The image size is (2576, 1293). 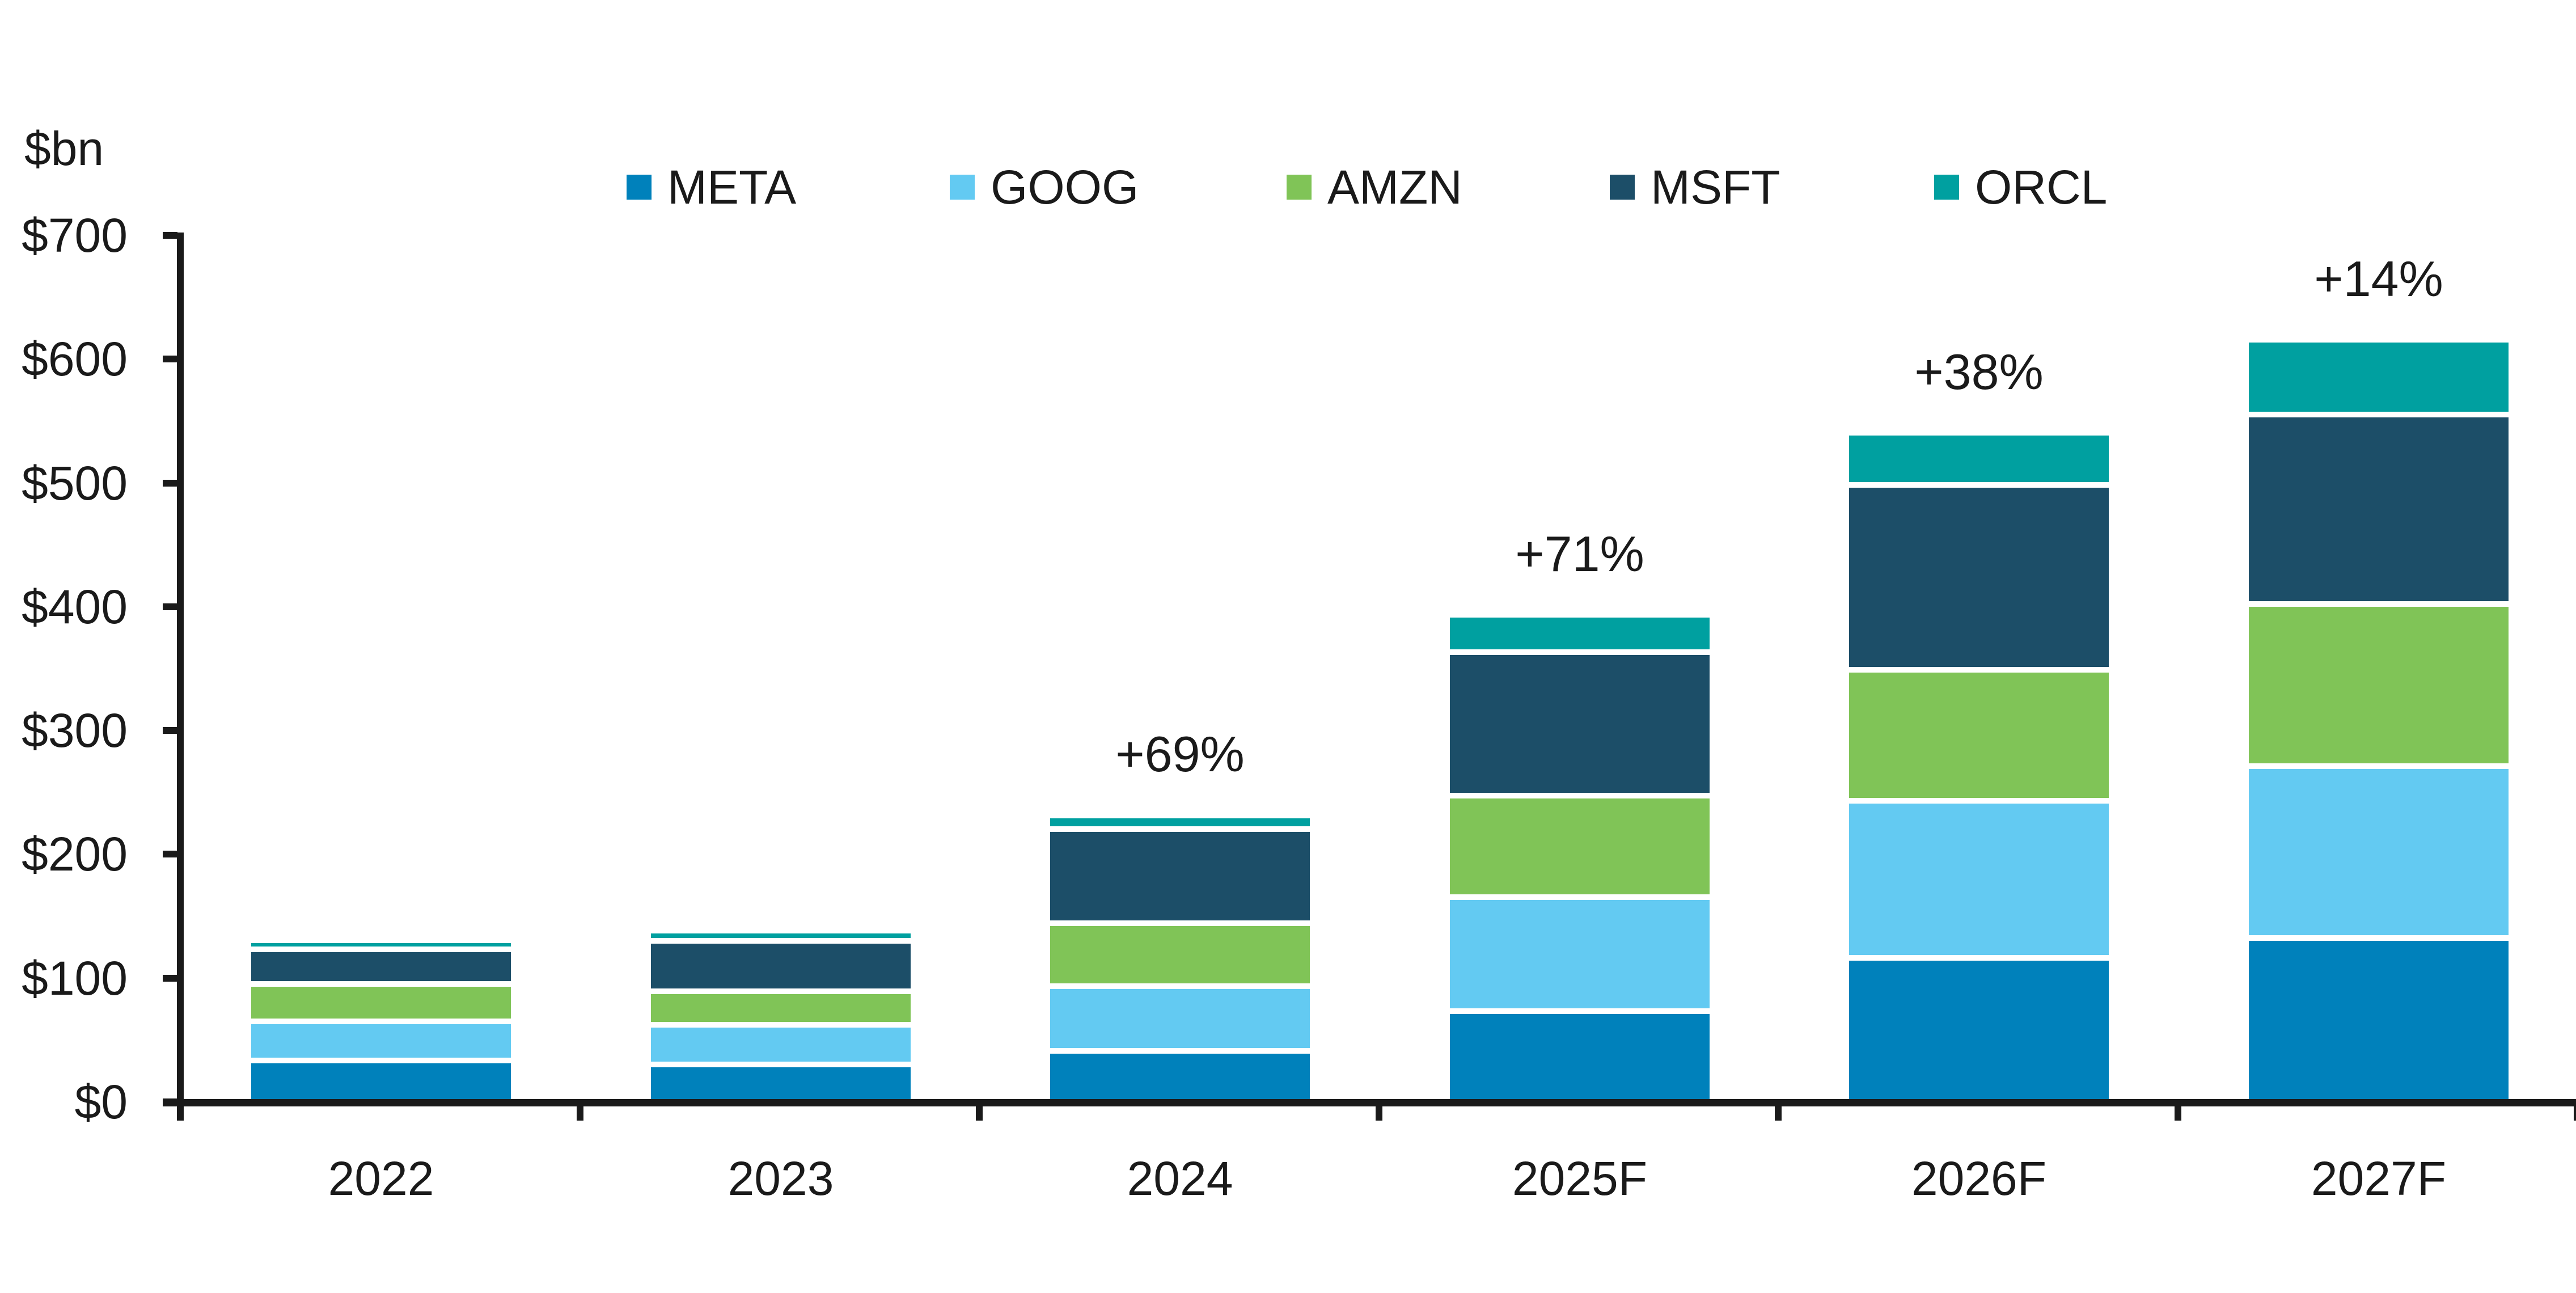 What do you see at coordinates (1580, 1179) in the screenshot?
I see `x-label-2025f: 2025F` at bounding box center [1580, 1179].